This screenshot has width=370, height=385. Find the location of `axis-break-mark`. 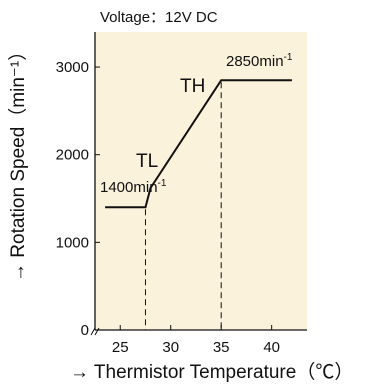

axis-break-mark is located at coordinates (95, 331).